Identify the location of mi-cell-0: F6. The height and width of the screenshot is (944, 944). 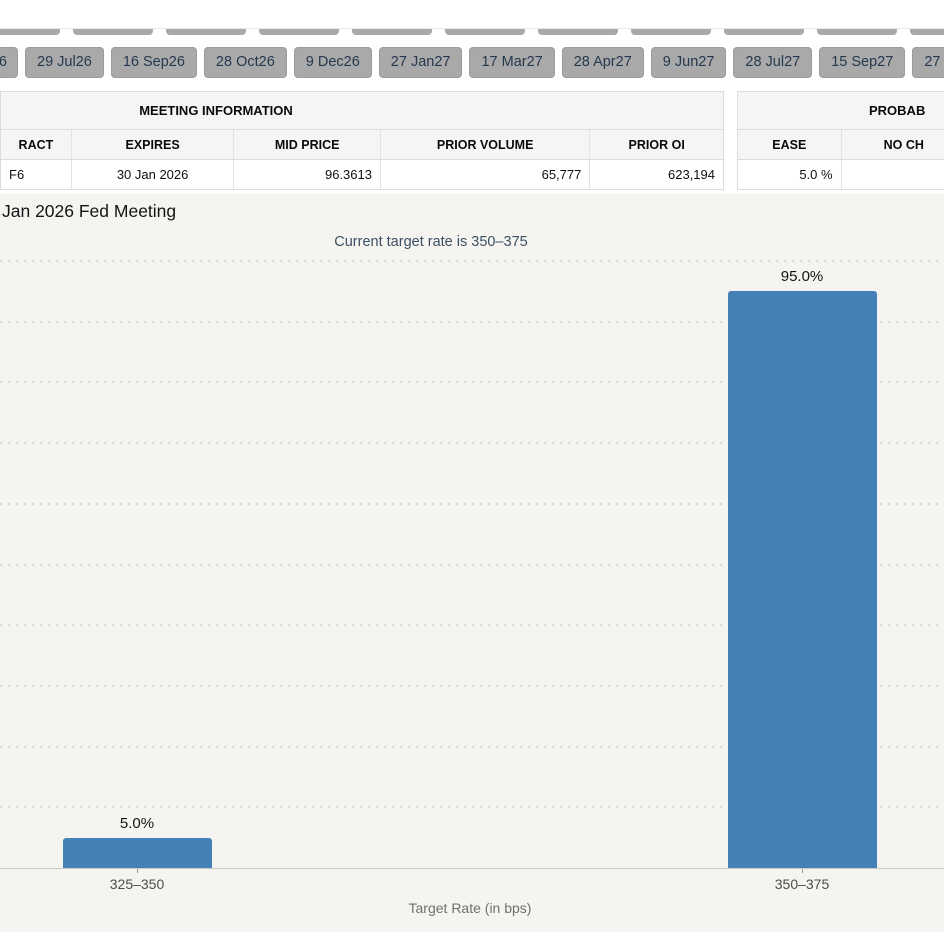
(17, 174).